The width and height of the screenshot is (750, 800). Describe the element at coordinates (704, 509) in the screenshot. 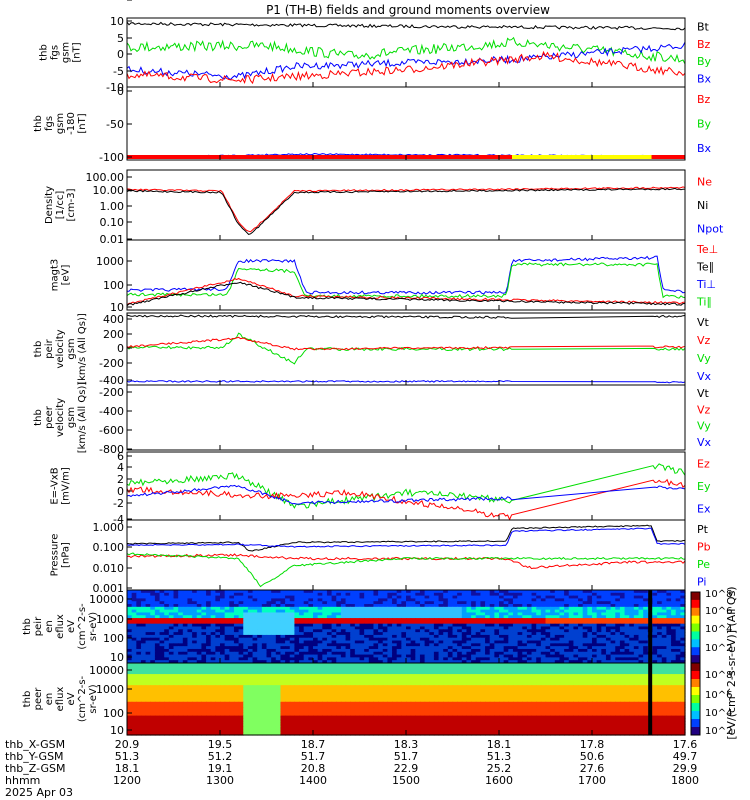

I see `legend-entry: Ex` at that location.